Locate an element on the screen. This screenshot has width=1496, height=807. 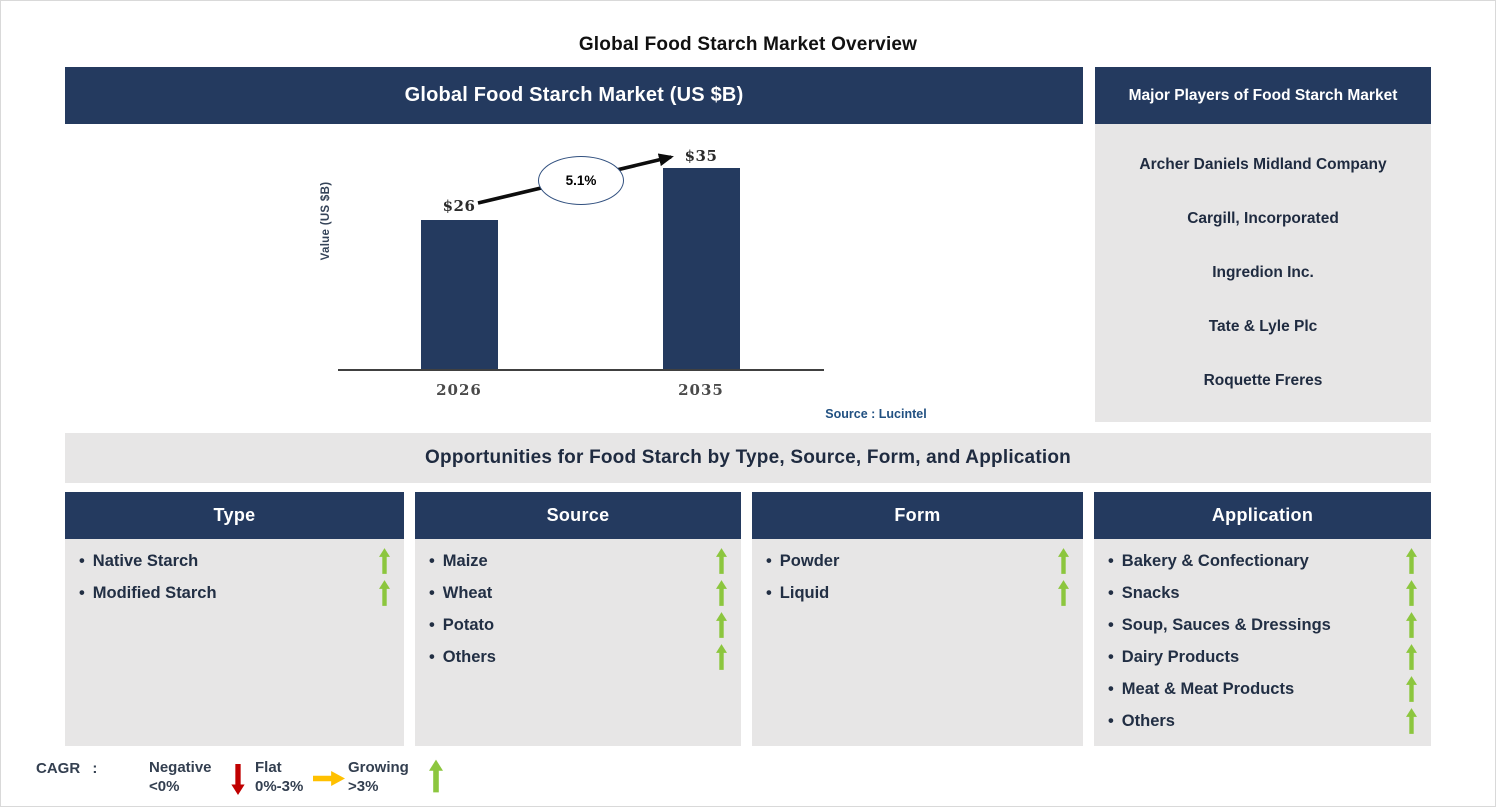
list-item-label: • Bakery & Confectionary is located at coordinates (1208, 560).